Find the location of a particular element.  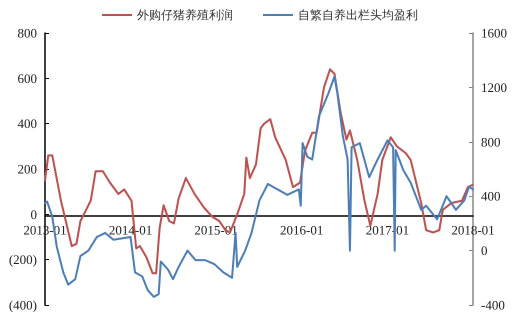

y2-tick-label: 800 is located at coordinates (490, 142).